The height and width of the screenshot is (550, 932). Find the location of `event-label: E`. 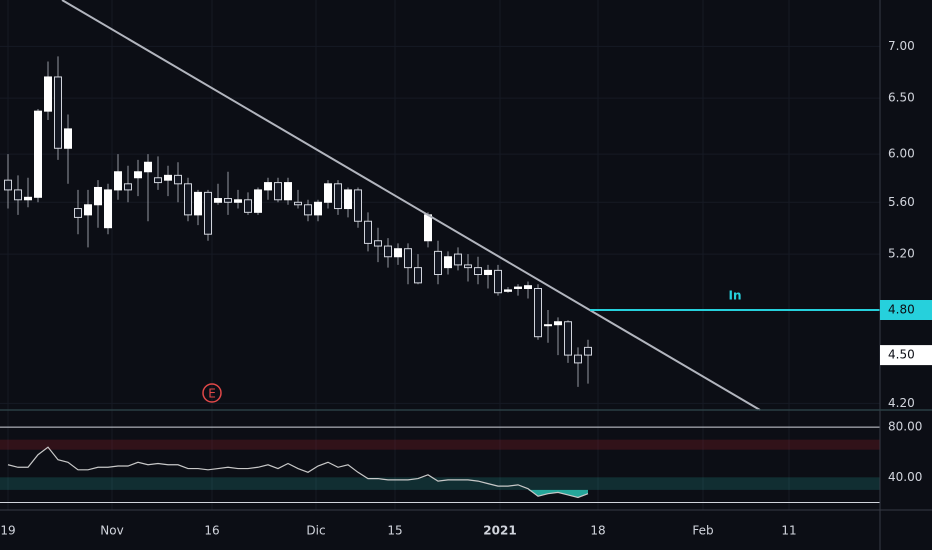

event-label: E is located at coordinates (212, 394).